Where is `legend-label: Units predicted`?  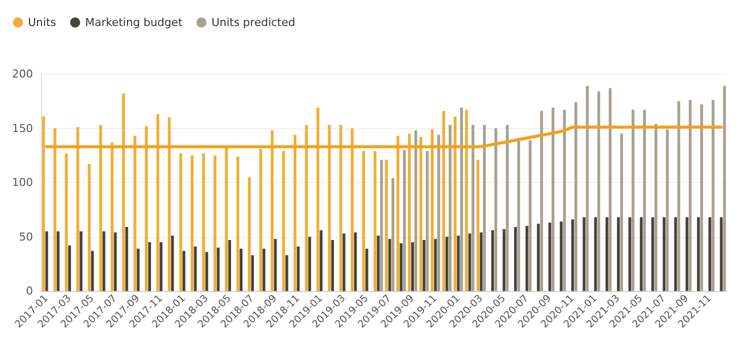
legend-label: Units predicted is located at coordinates (253, 22).